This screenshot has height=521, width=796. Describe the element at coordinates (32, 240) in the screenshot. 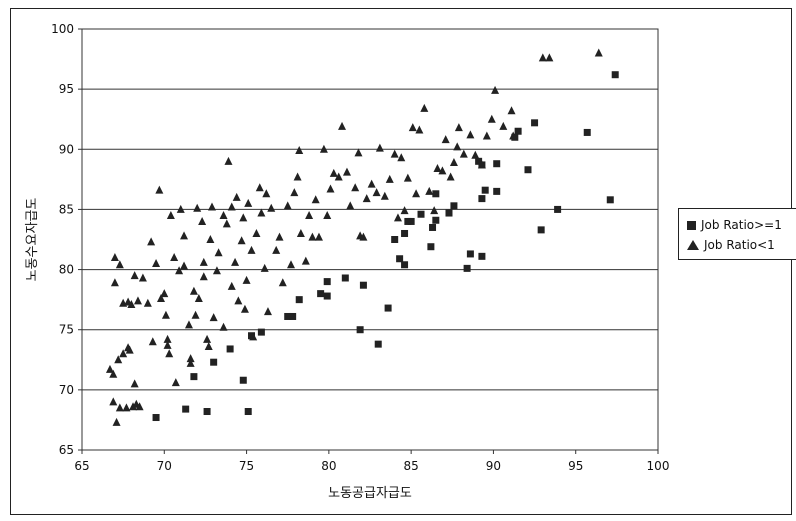

I see `y-axis-label: 노동수요자급도` at that location.